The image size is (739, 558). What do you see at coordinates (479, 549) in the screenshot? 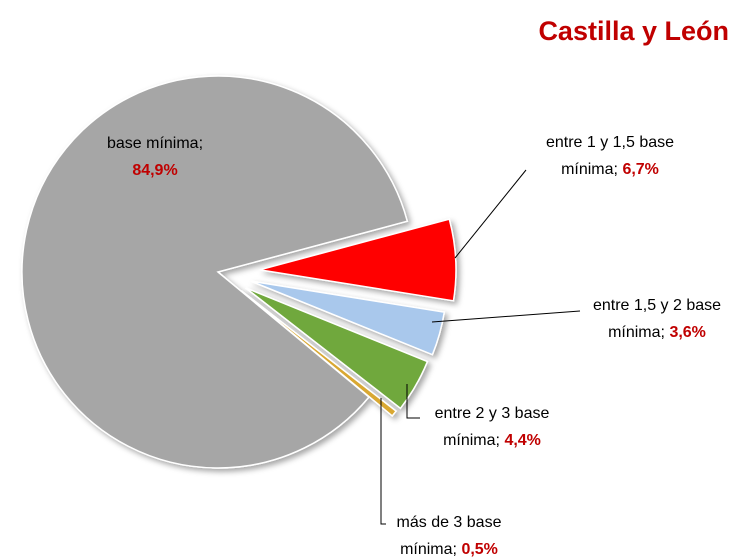
I see `value-label: 0,5%` at bounding box center [479, 549].